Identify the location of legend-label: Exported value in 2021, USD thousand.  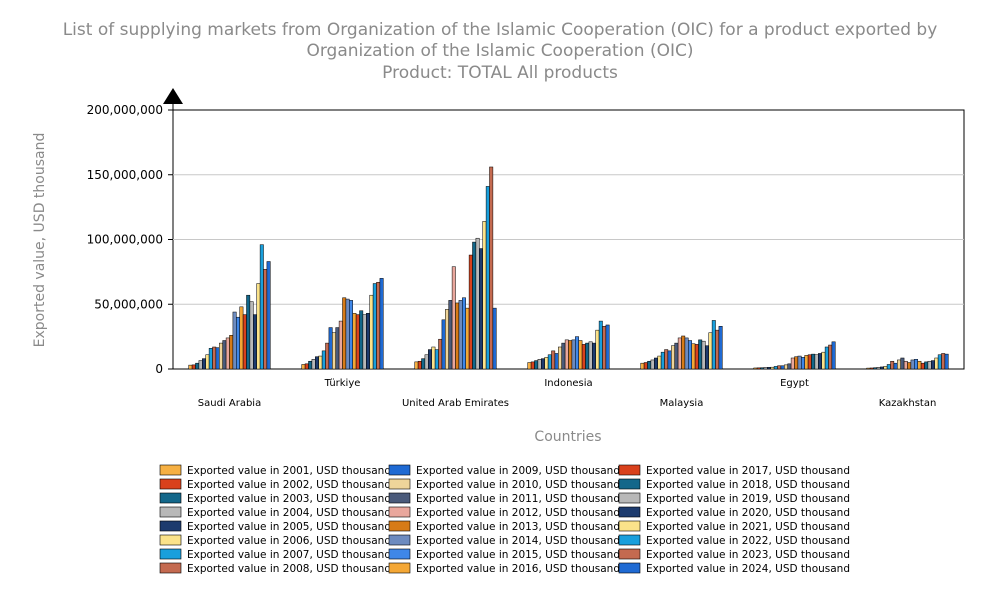
(748, 527).